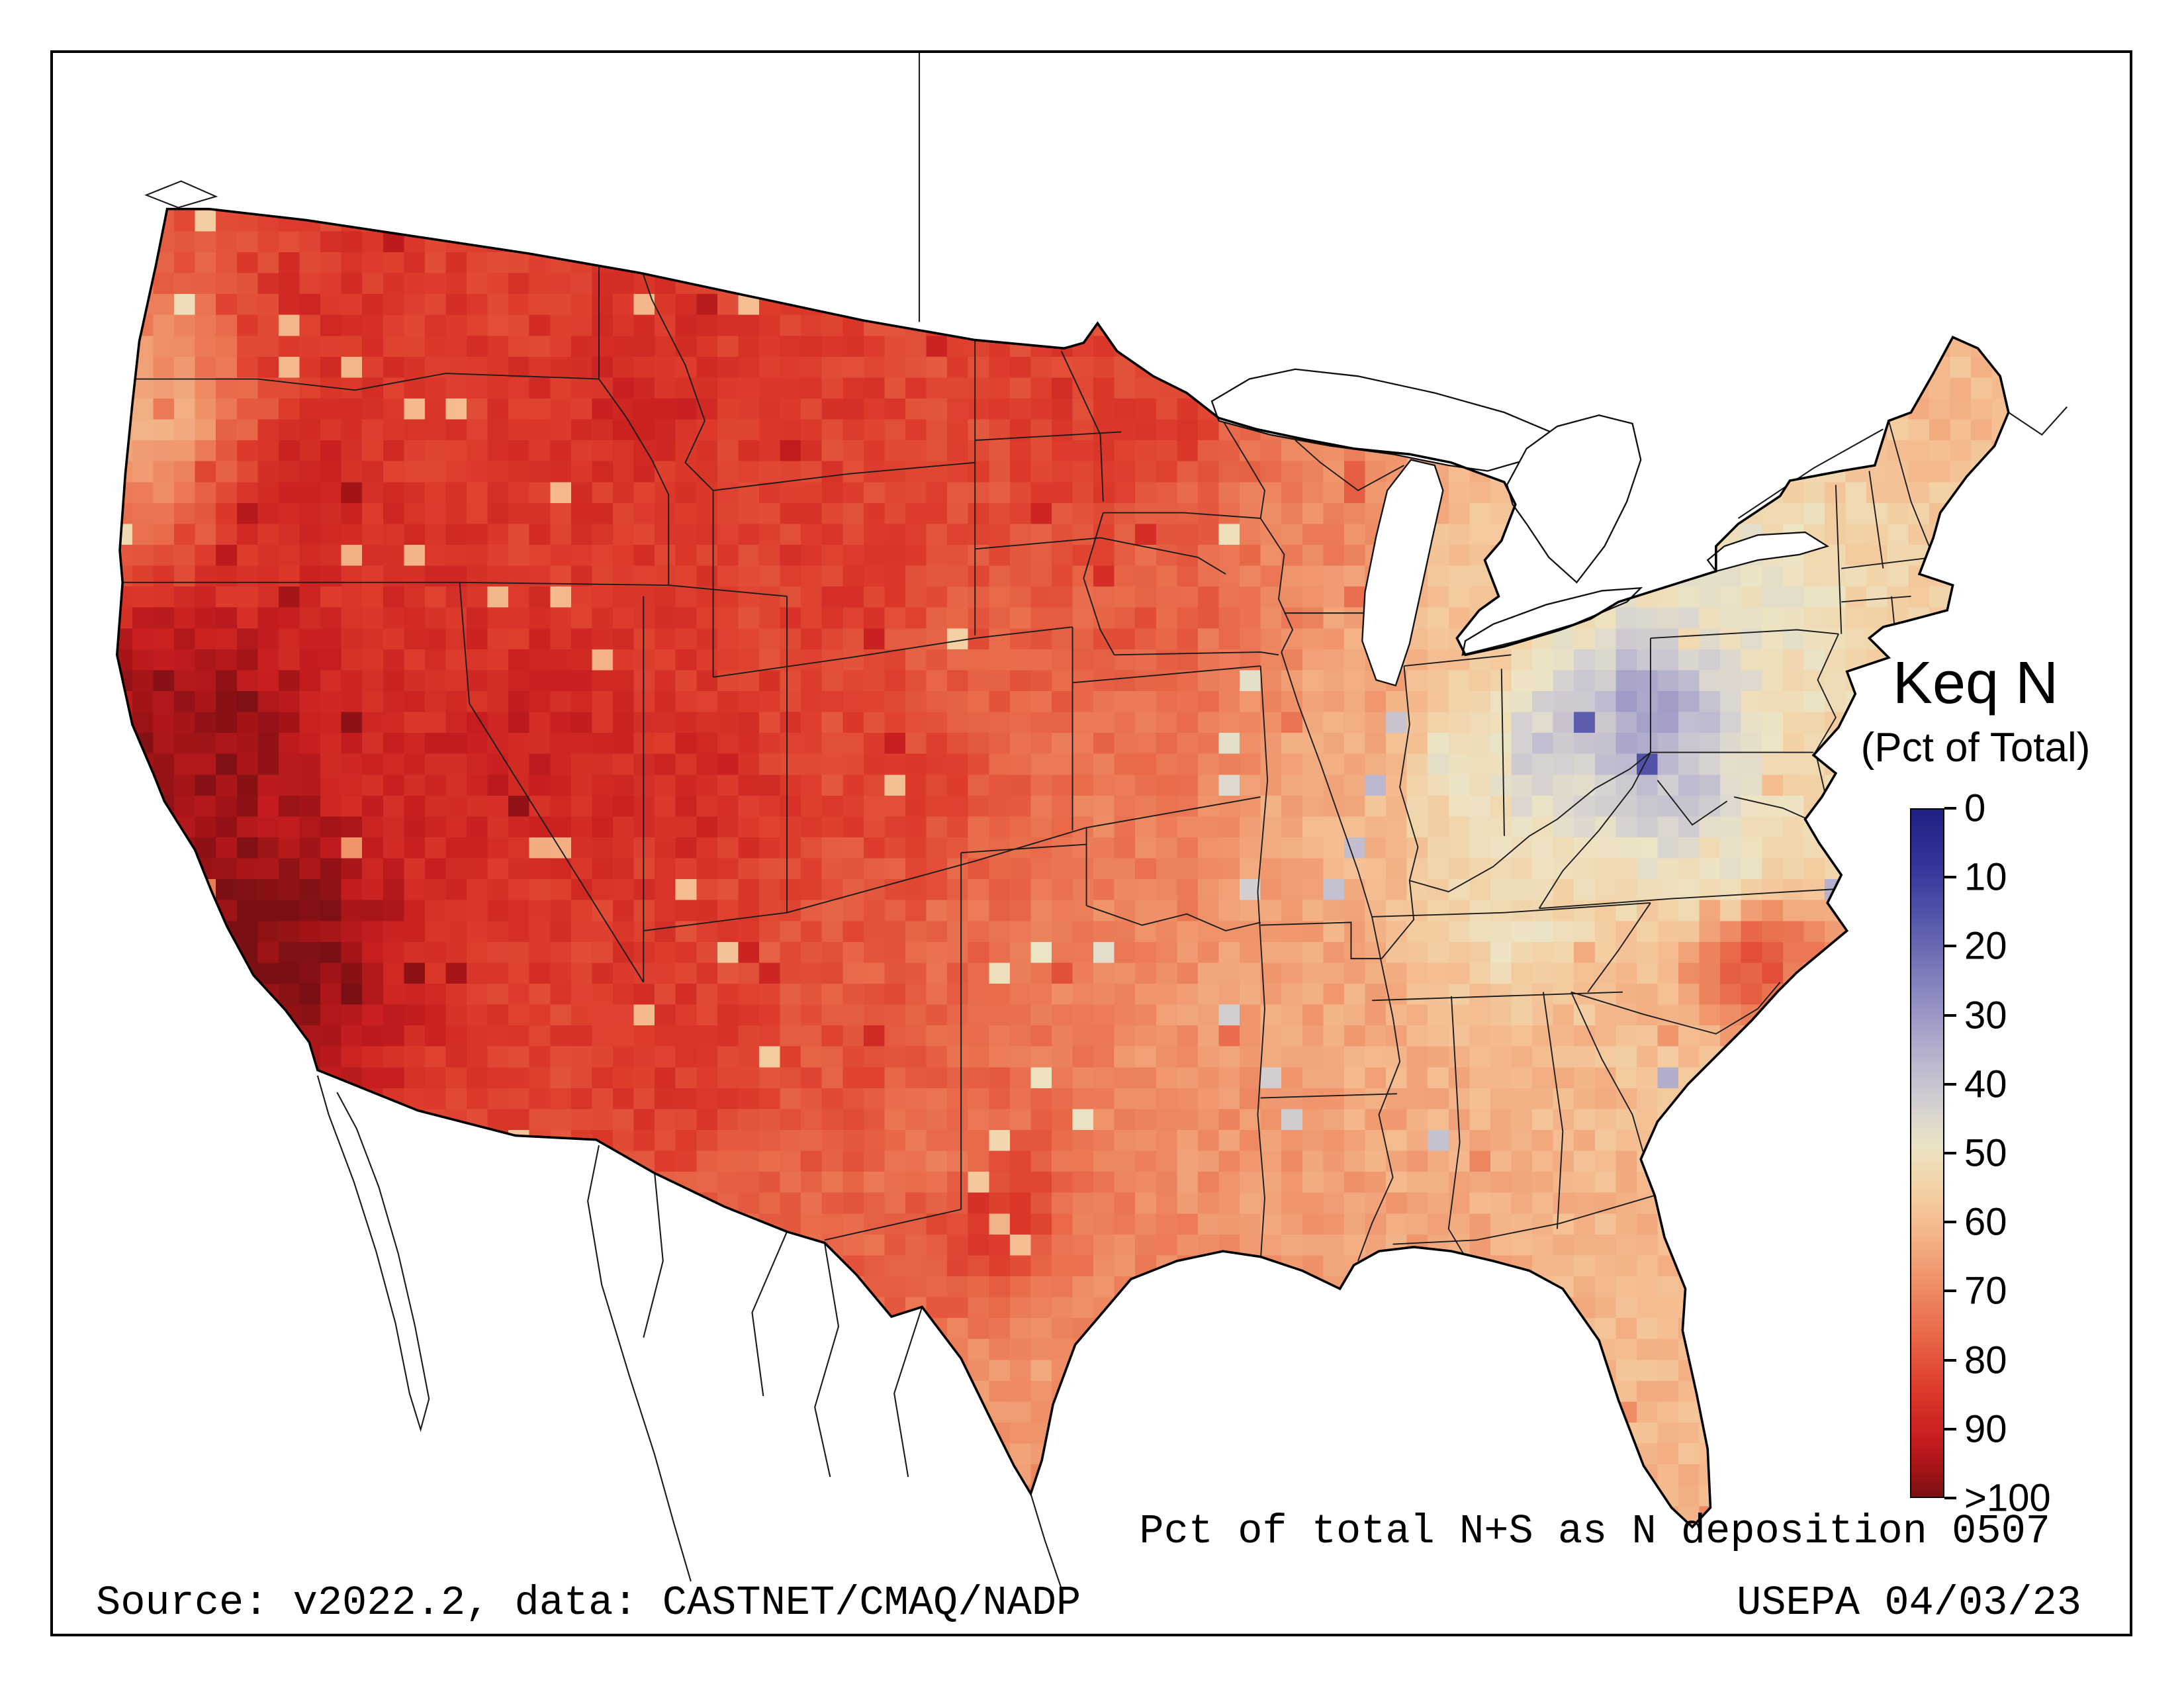 This screenshot has height=1688, width=2184. Describe the element at coordinates (1985, 1360) in the screenshot. I see `legend-tick-label: 80` at that location.